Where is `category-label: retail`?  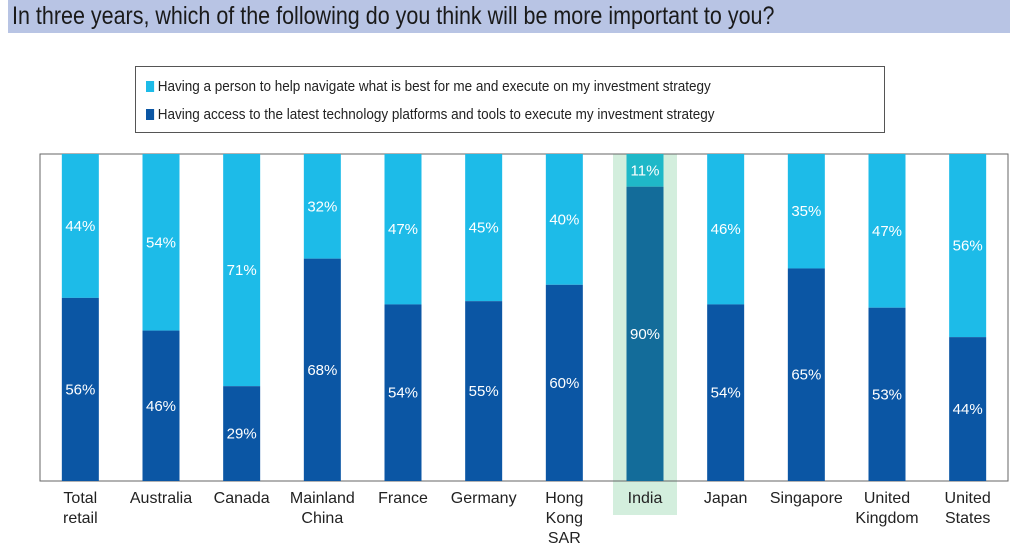 category-label: retail is located at coordinates (80, 518).